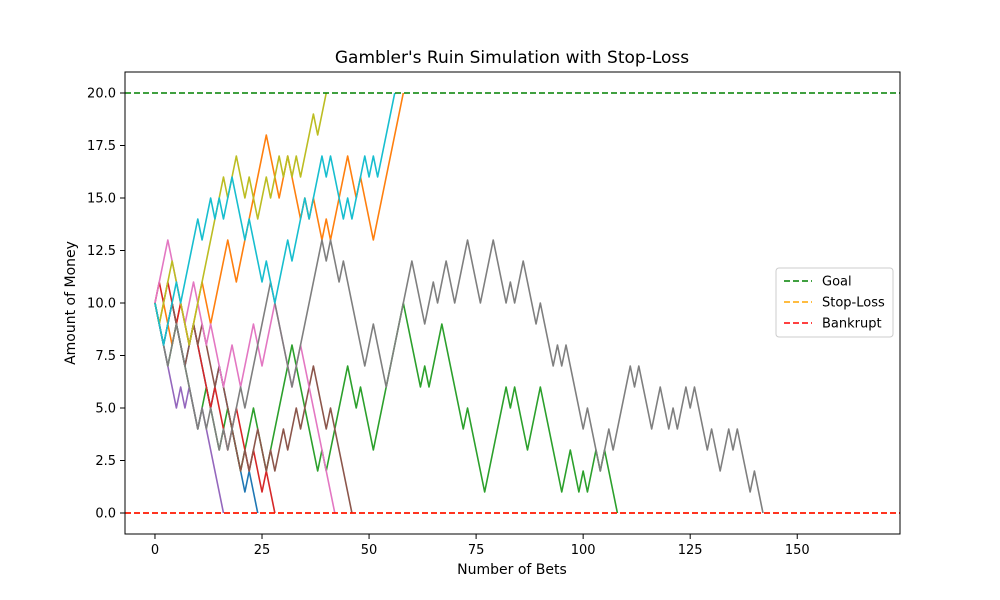 The height and width of the screenshot is (600, 1000). Describe the element at coordinates (101, 304) in the screenshot. I see `y-tick-label: 10.0` at that location.